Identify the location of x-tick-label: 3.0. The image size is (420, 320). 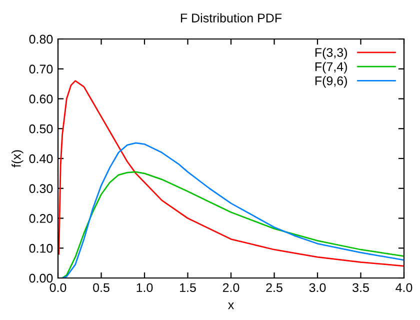
(317, 287).